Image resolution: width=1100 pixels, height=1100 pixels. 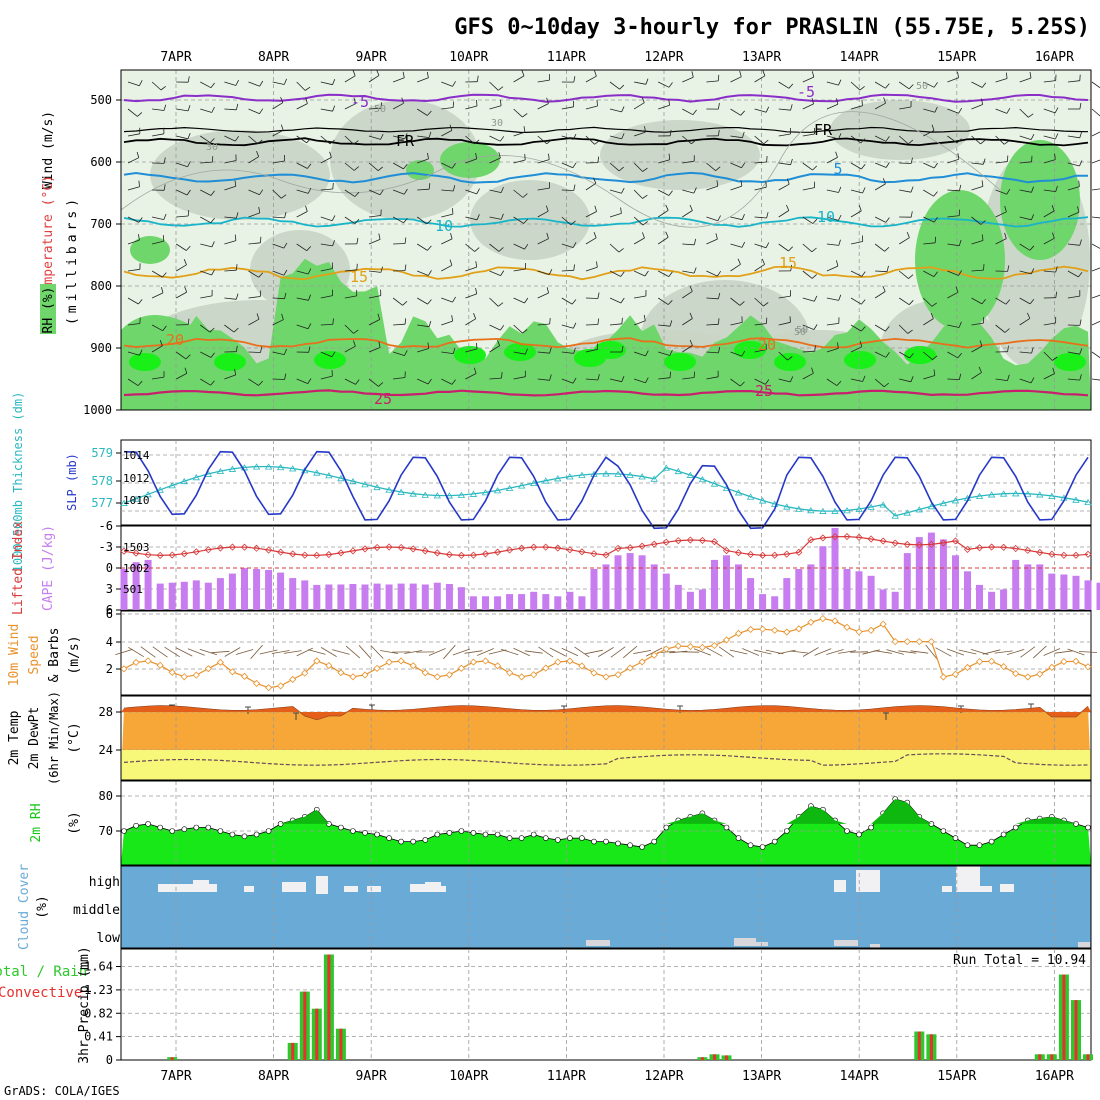 I want to click on isotherm-label: 15, so click(x=788, y=263).